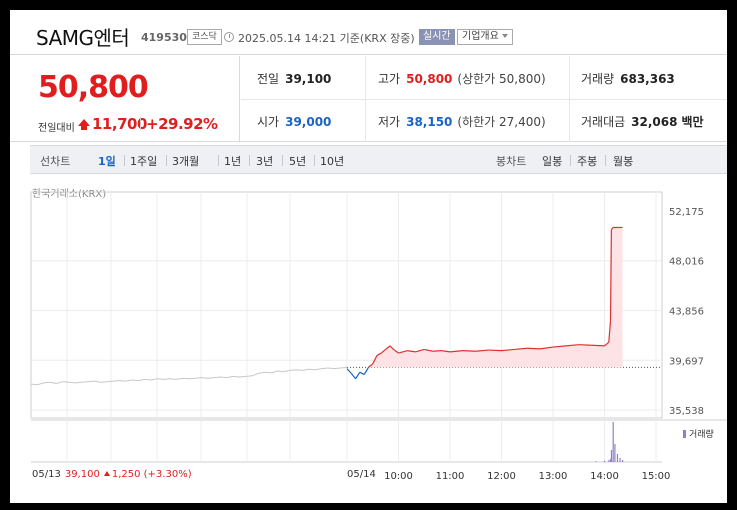 The width and height of the screenshot is (737, 510). Describe the element at coordinates (308, 122) in the screenshot. I see `open-value: 39,000` at that location.